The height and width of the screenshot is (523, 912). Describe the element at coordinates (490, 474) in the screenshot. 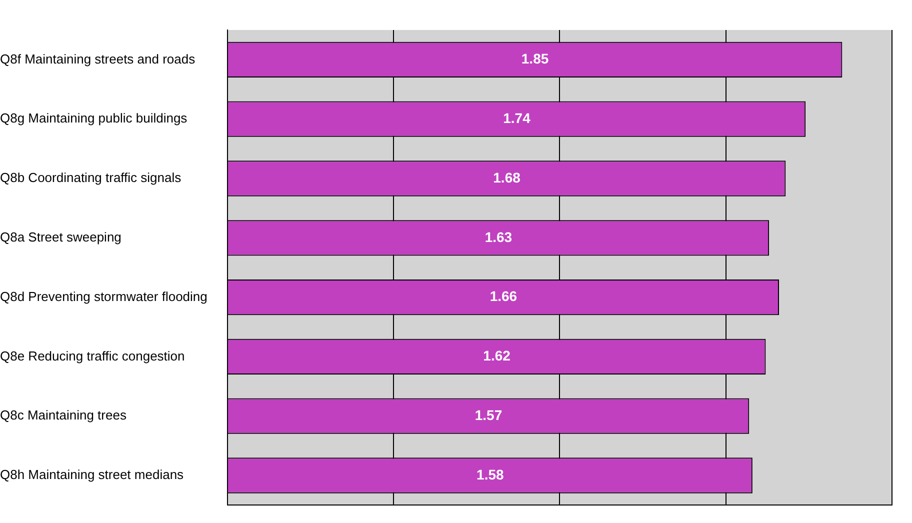

I see `data-label: 1.58` at that location.